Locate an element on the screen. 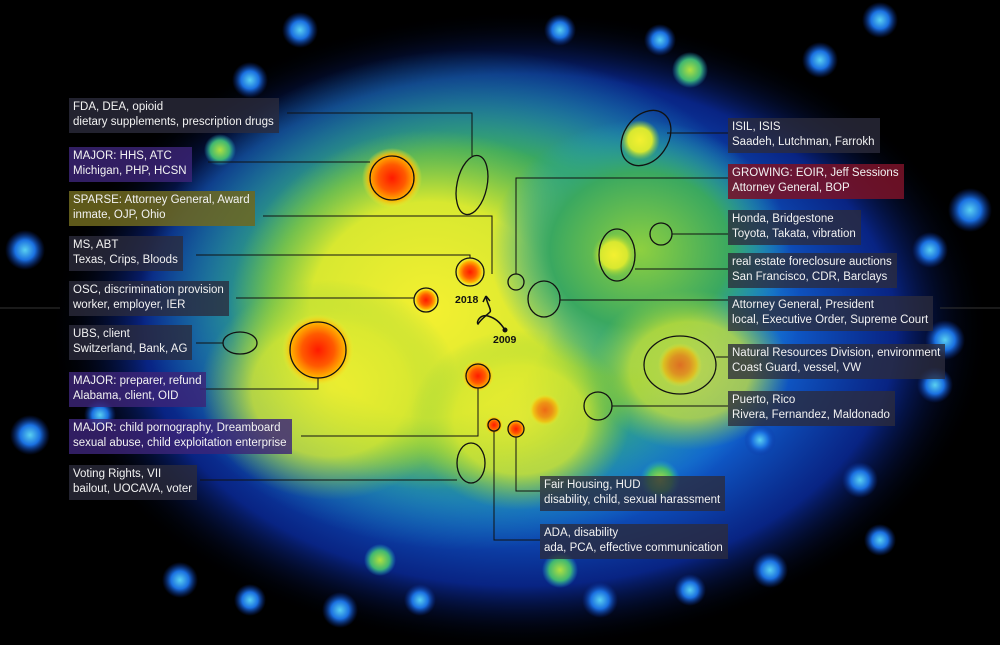 This screenshot has width=1000, height=645. cluster-osc is located at coordinates (426, 300).